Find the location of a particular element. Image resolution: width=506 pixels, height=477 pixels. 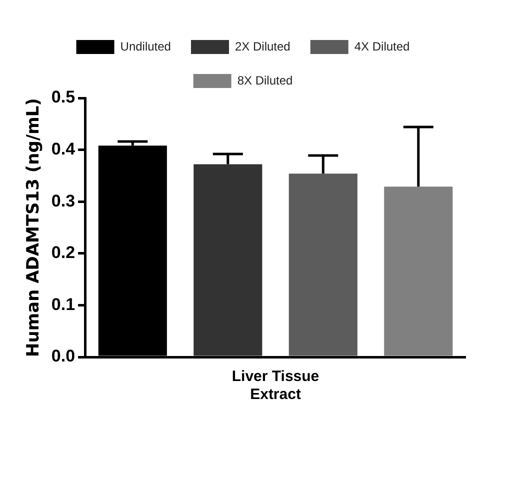

legend-label: 2X Diluted is located at coordinates (262, 46).